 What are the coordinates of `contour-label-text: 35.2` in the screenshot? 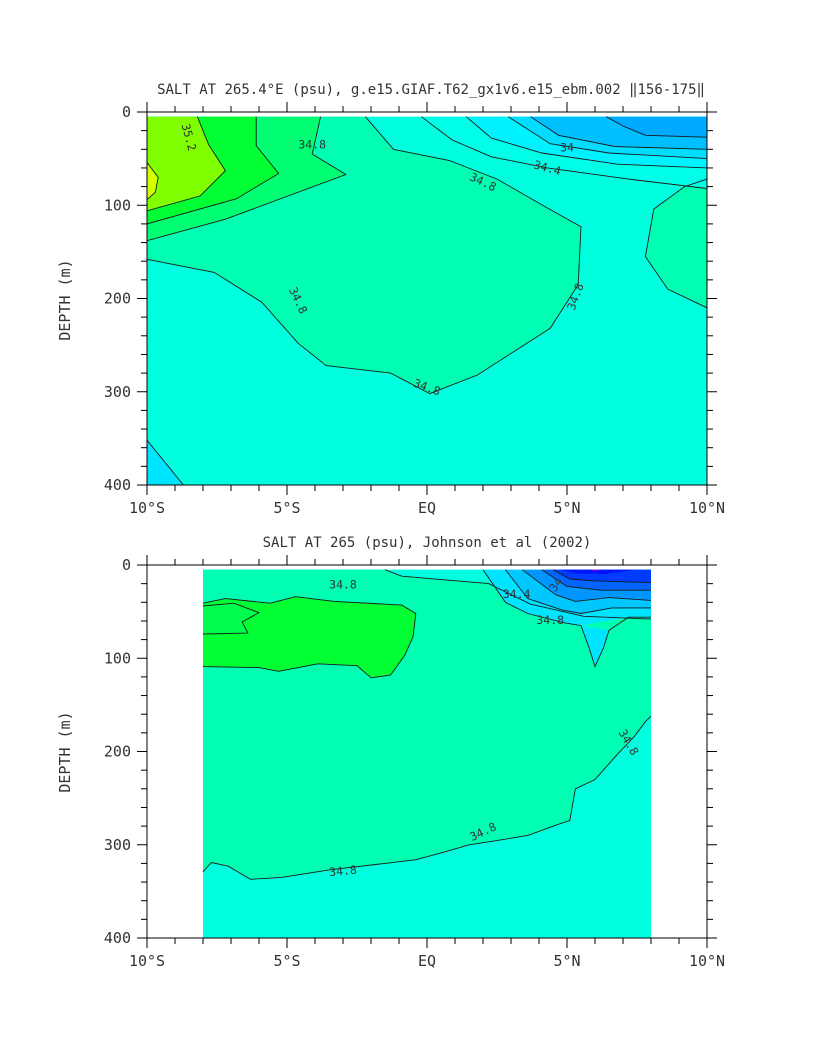 It's located at (189, 137).